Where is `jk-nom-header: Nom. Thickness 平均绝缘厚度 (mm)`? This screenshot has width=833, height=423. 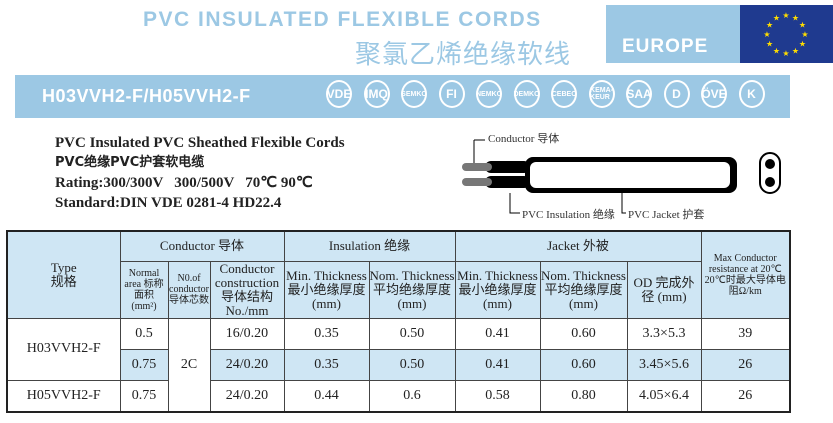 jk-nom-header: Nom. Thickness 平均绝缘厚度 (mm) is located at coordinates (583, 289).